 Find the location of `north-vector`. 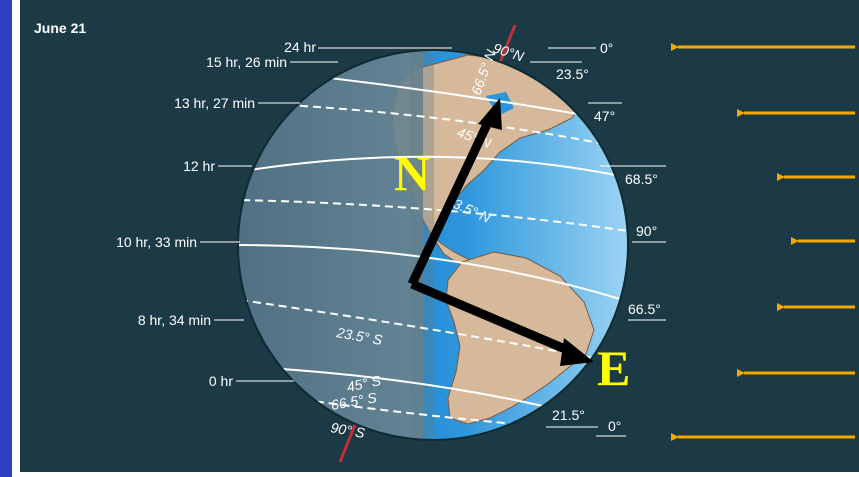

north-vector is located at coordinates (451, 201).